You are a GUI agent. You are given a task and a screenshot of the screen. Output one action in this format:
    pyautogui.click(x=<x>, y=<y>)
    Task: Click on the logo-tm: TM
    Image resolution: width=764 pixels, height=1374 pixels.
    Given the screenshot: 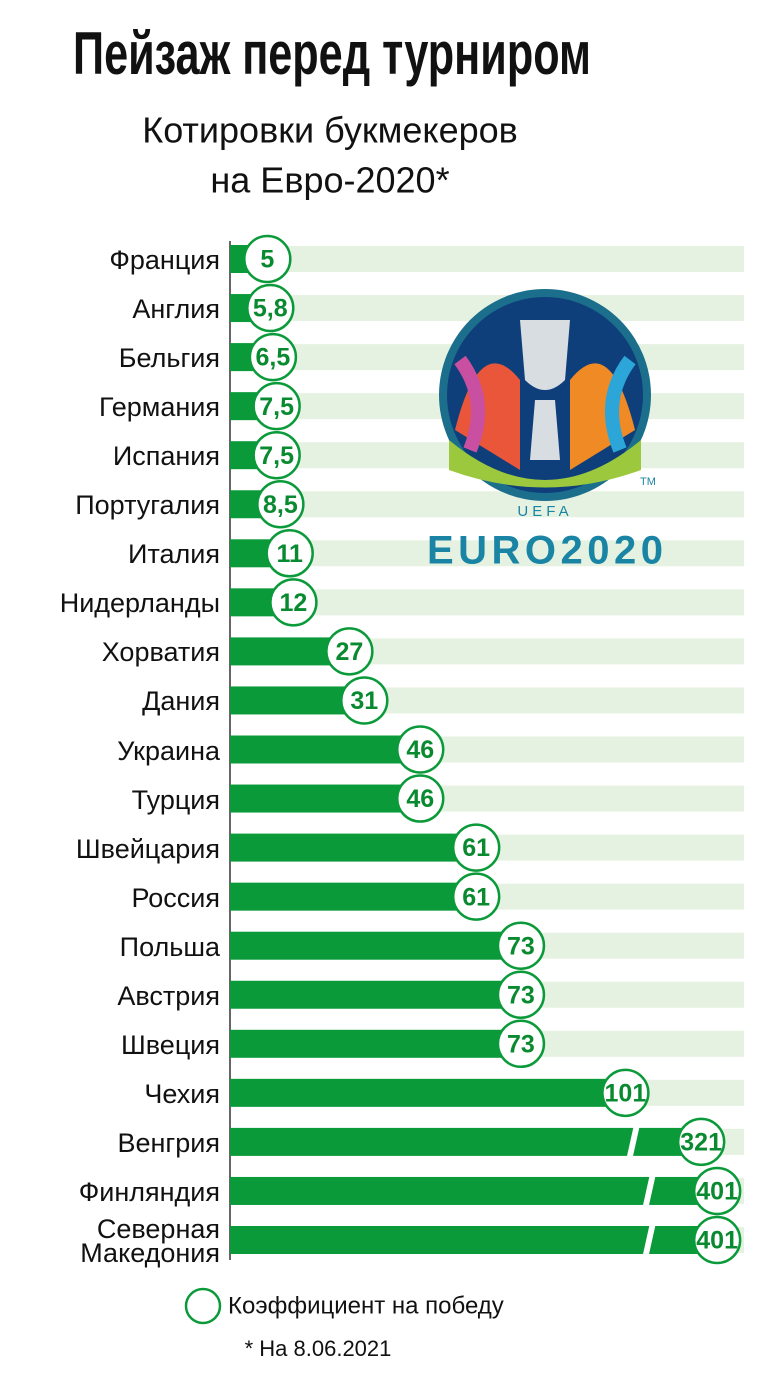 What is the action you would take?
    pyautogui.click(x=648, y=482)
    